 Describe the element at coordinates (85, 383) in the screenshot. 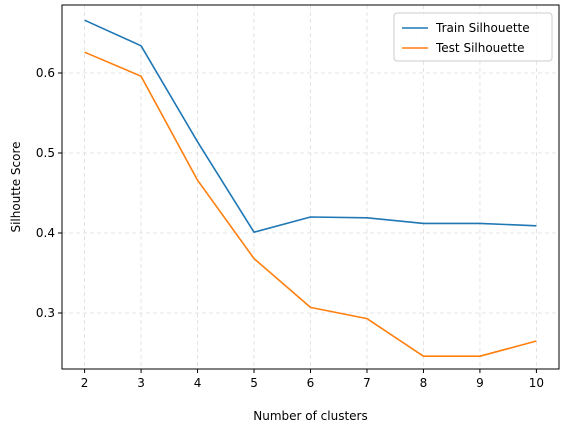

I see `x-tick-label: 2` at that location.